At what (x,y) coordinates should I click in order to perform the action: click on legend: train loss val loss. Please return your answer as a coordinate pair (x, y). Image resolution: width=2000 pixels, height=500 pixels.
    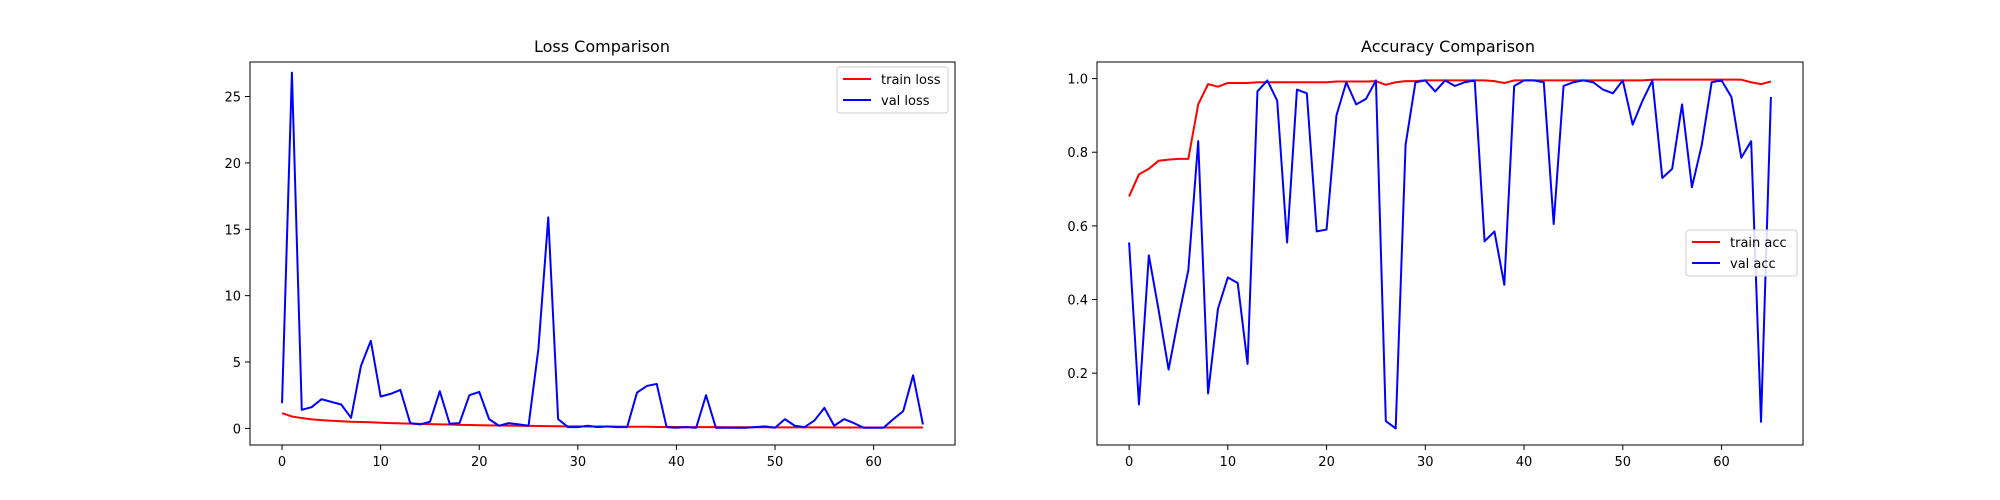
    Looking at the image, I should click on (892, 90).